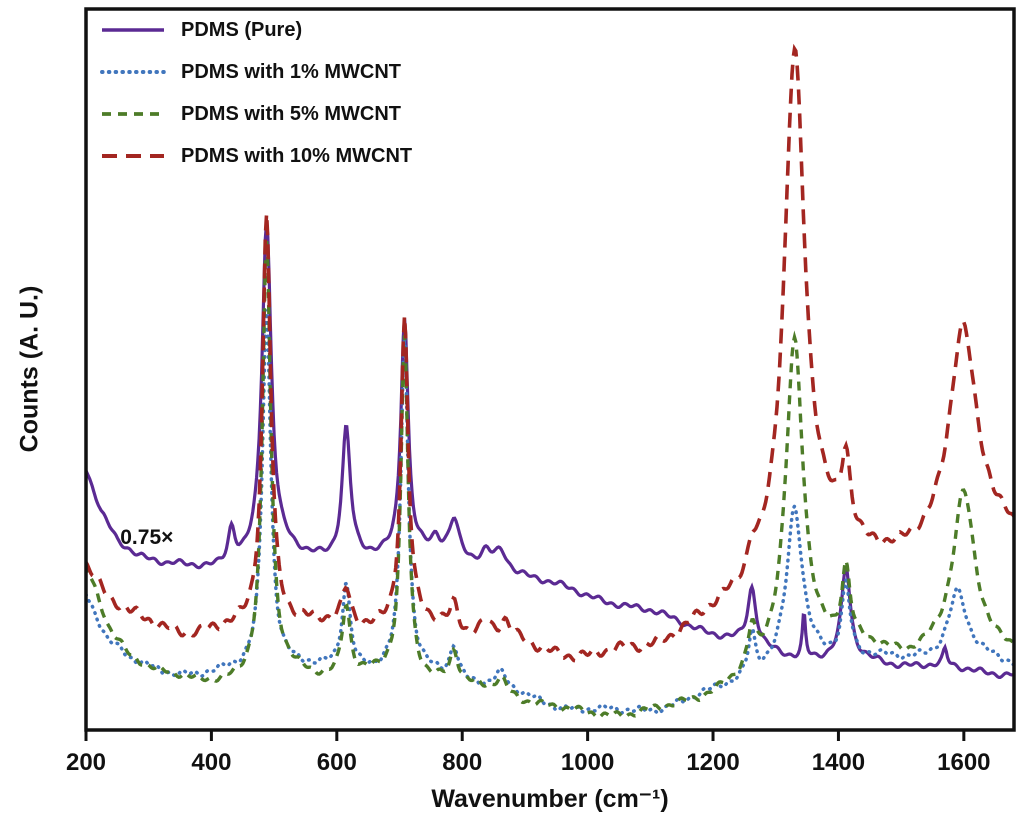  I want to click on x-tick-label: 1000, so click(587, 762).